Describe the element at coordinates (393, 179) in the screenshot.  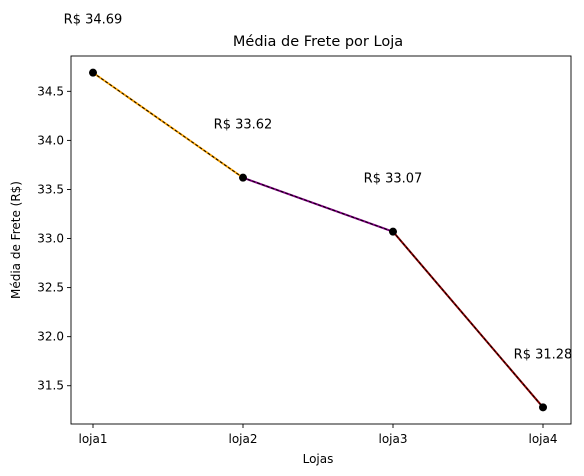
I see `data-label: R$ 33.07` at that location.